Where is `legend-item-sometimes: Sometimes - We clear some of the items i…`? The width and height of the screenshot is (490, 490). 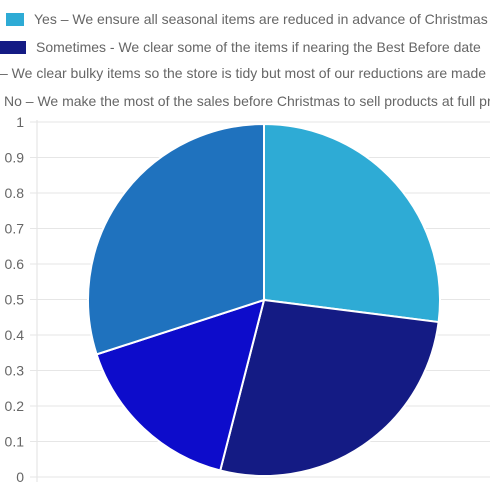
legend-item-sometimes: Sometimes - We clear some of the items i… is located at coordinates (240, 47).